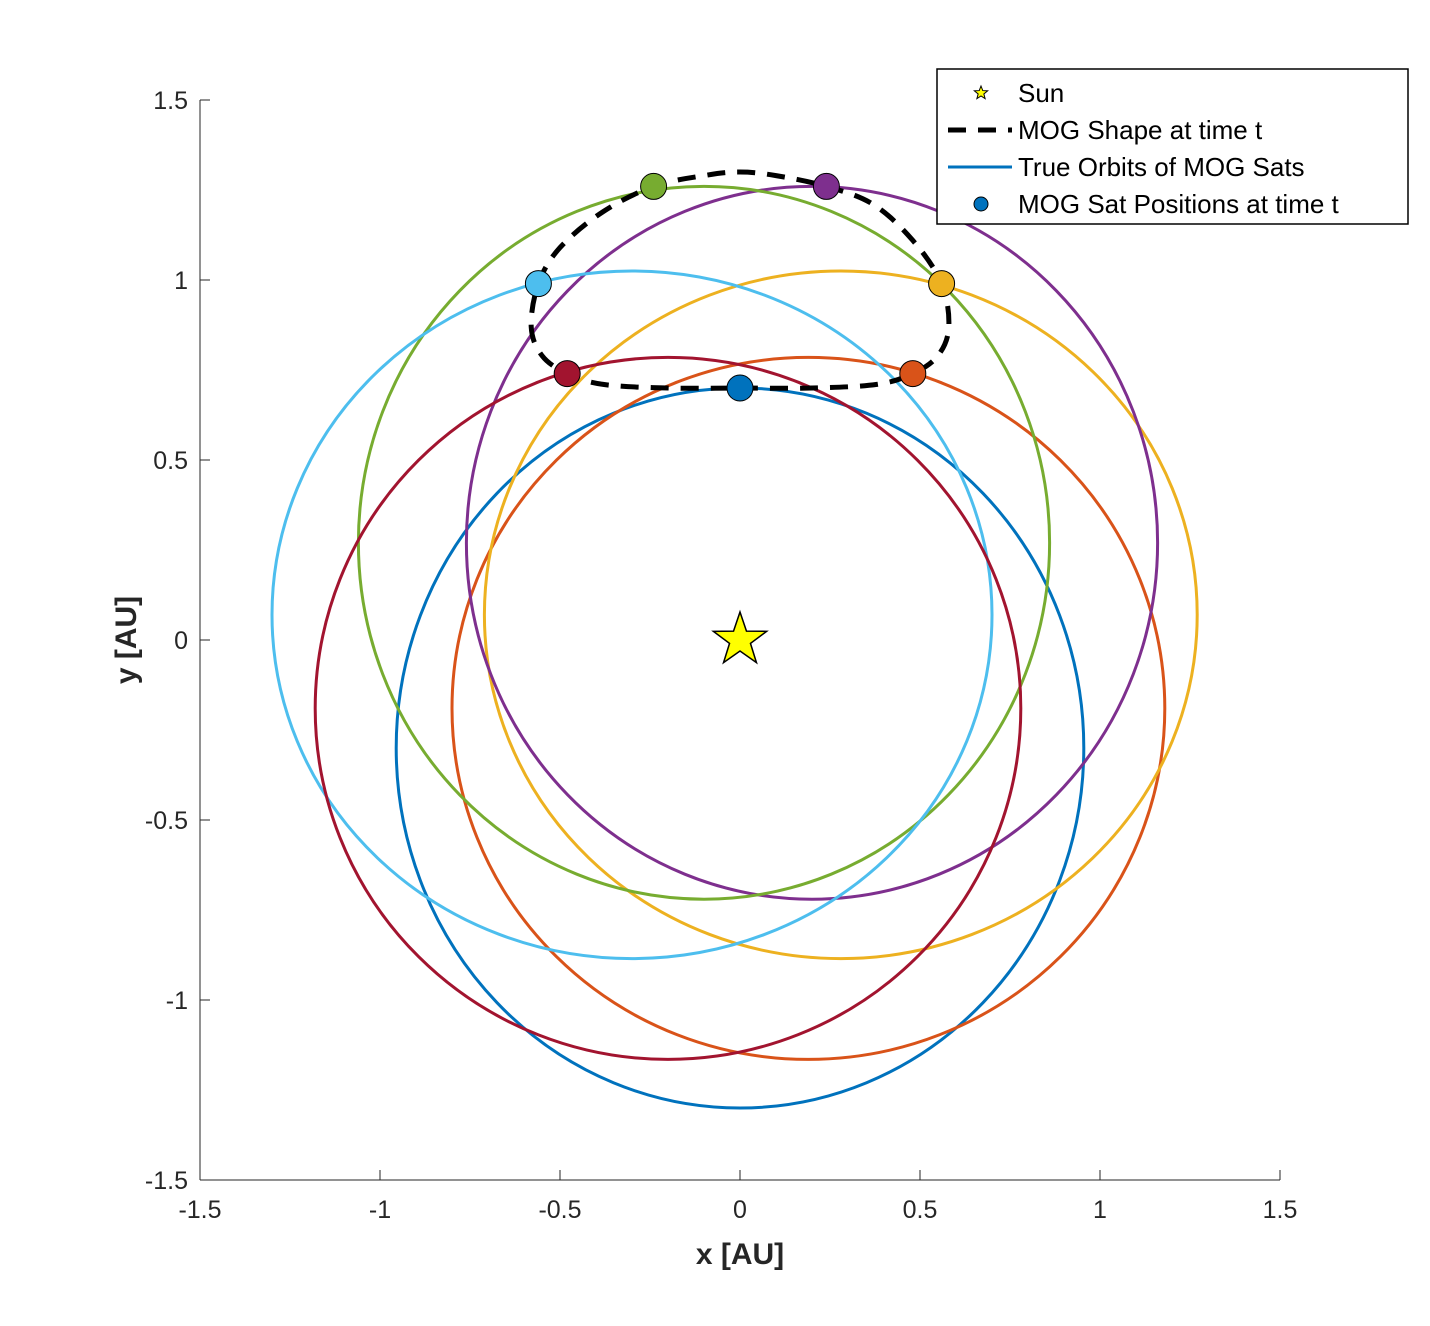  What do you see at coordinates (559, 1210) in the screenshot?
I see `x-tick-label: -0.5` at bounding box center [559, 1210].